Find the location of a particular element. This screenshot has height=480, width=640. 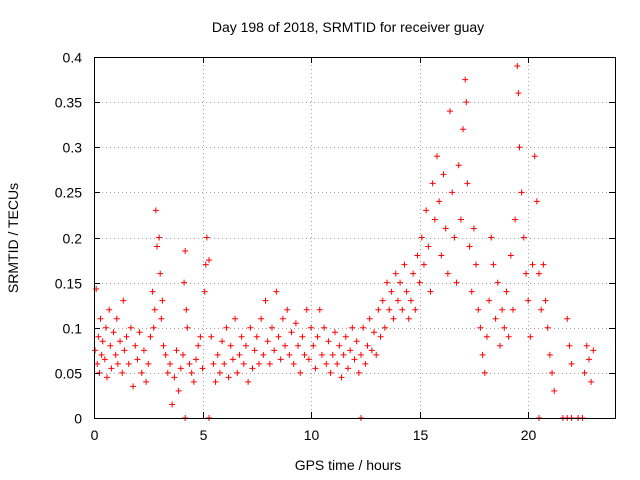

y-tick-label: 0.15 is located at coordinates (68, 284).